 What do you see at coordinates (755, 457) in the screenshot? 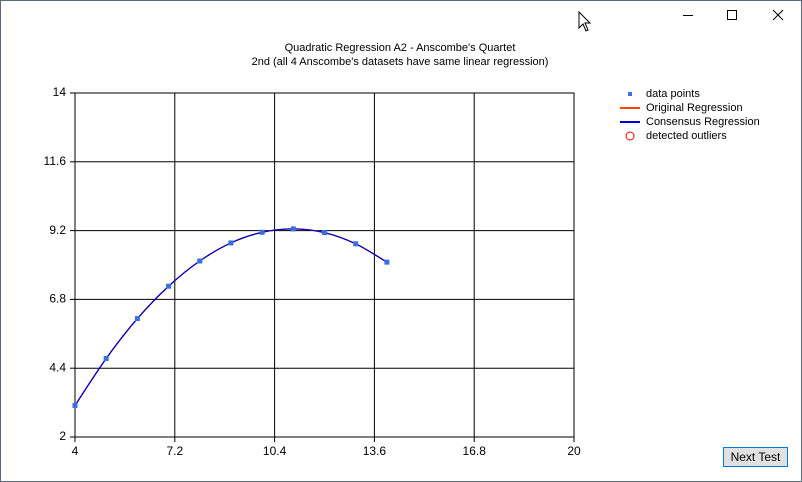
I see `next-test-button: Next Test` at bounding box center [755, 457].